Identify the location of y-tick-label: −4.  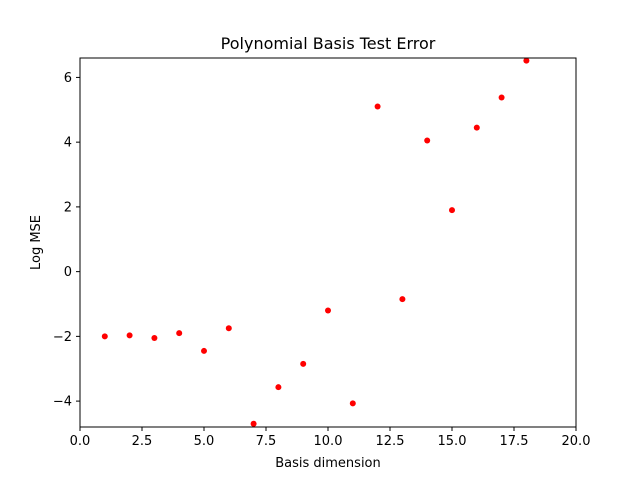
(62, 402).